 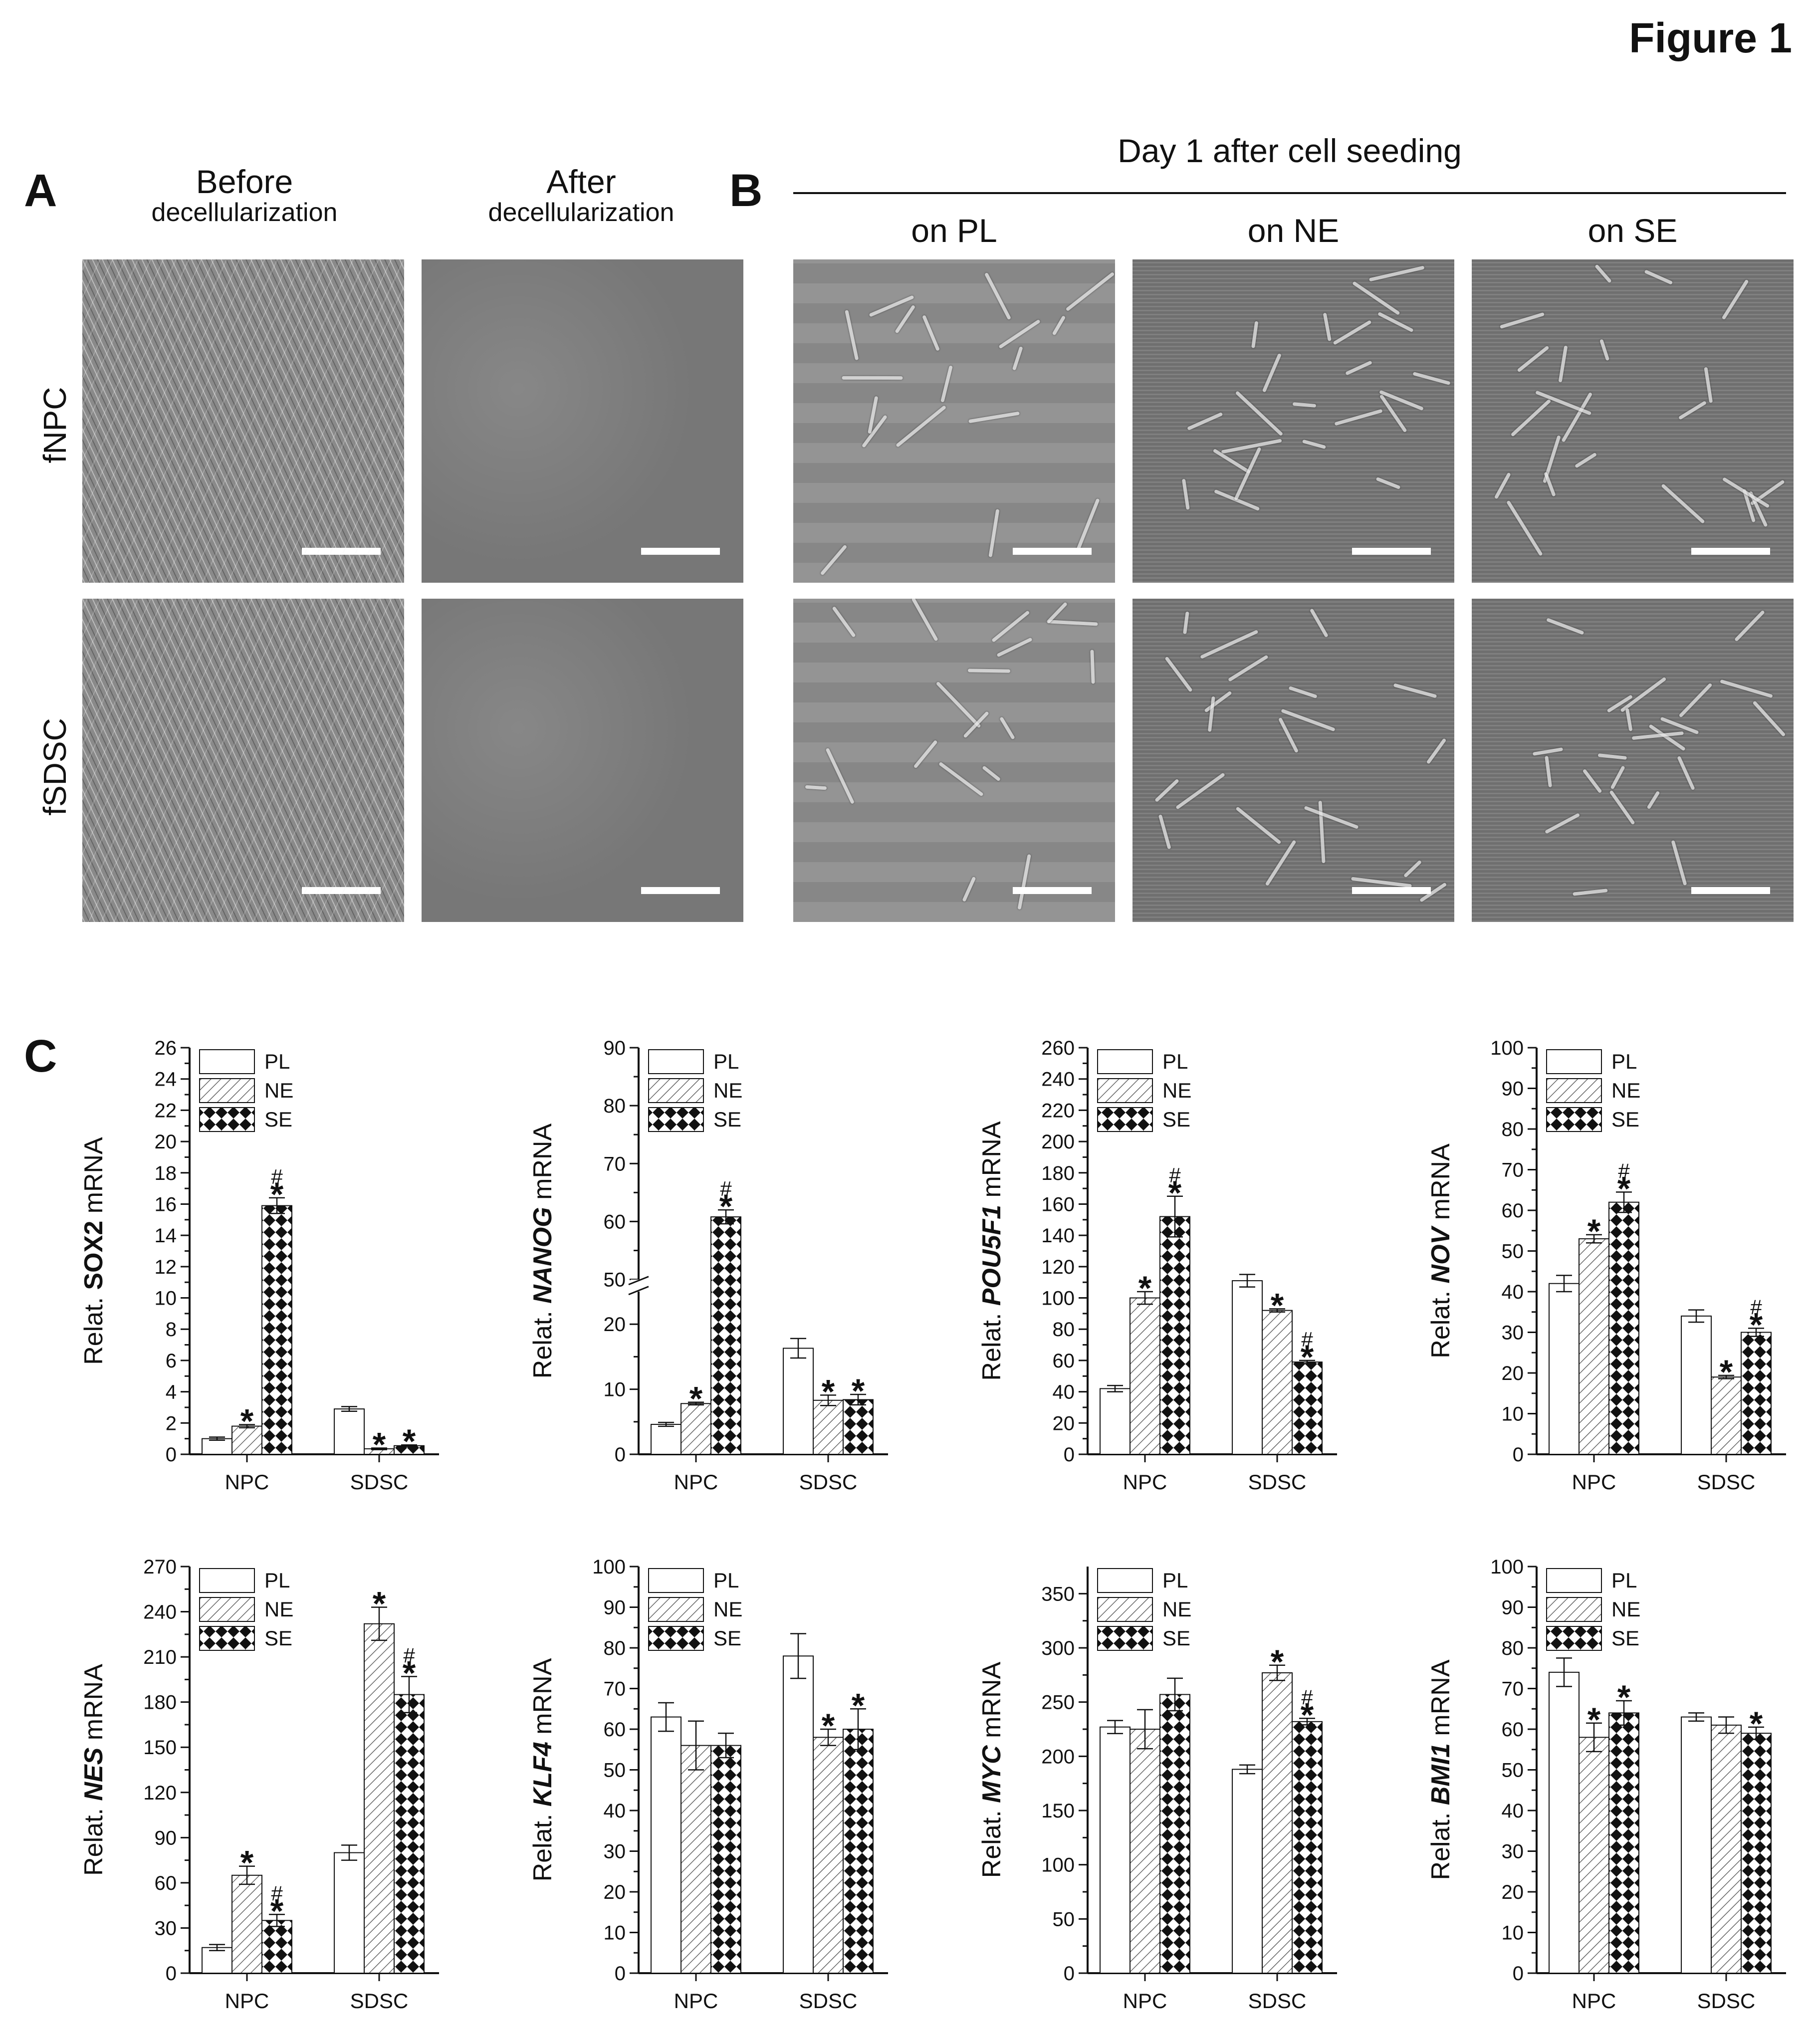 What do you see at coordinates (728, 1609) in the screenshot?
I see `legend-label: NE` at bounding box center [728, 1609].